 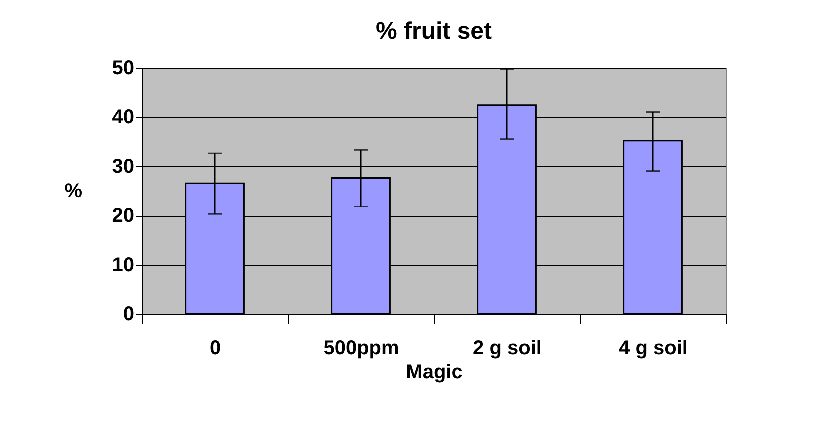 What do you see at coordinates (123, 216) in the screenshot?
I see `y-tick-label: 20` at bounding box center [123, 216].